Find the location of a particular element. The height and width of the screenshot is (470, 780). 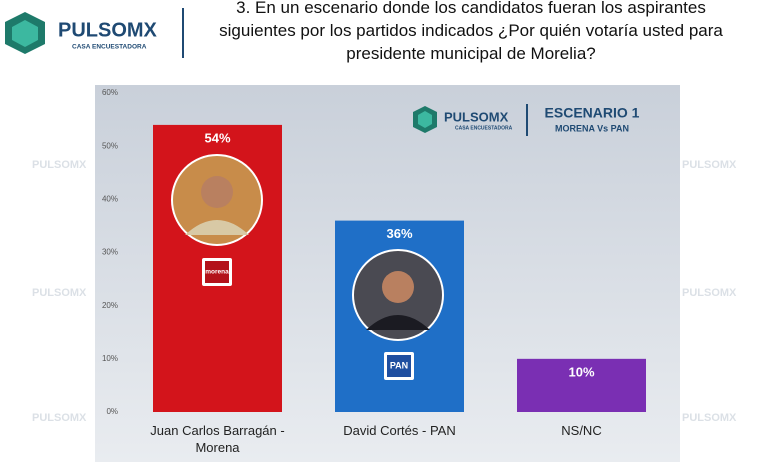

badge-tagline: CASA ENCUESTADORA is located at coordinates (484, 128).